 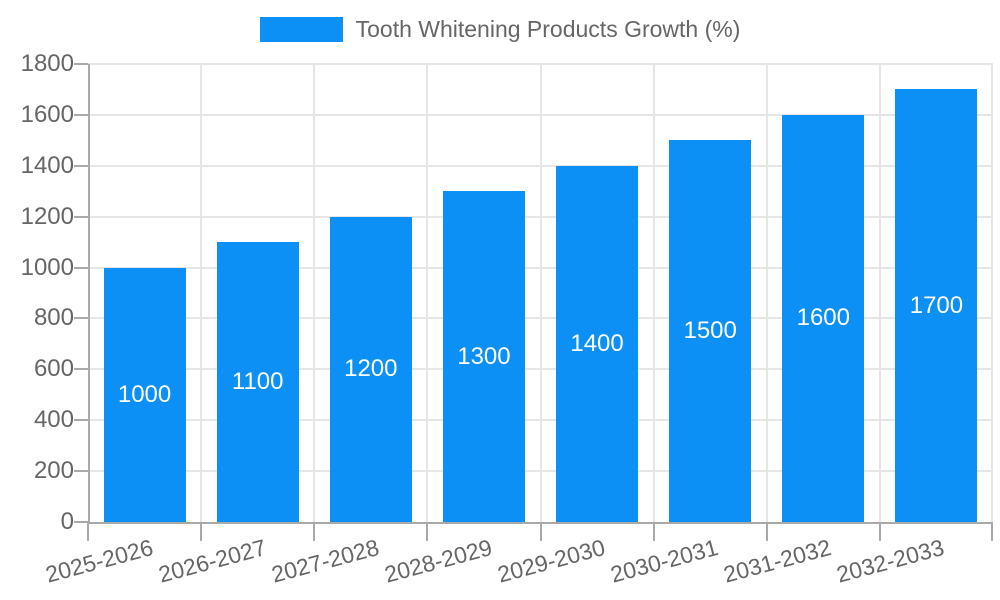 I want to click on bar-value-label: 1000, so click(x=144, y=394).